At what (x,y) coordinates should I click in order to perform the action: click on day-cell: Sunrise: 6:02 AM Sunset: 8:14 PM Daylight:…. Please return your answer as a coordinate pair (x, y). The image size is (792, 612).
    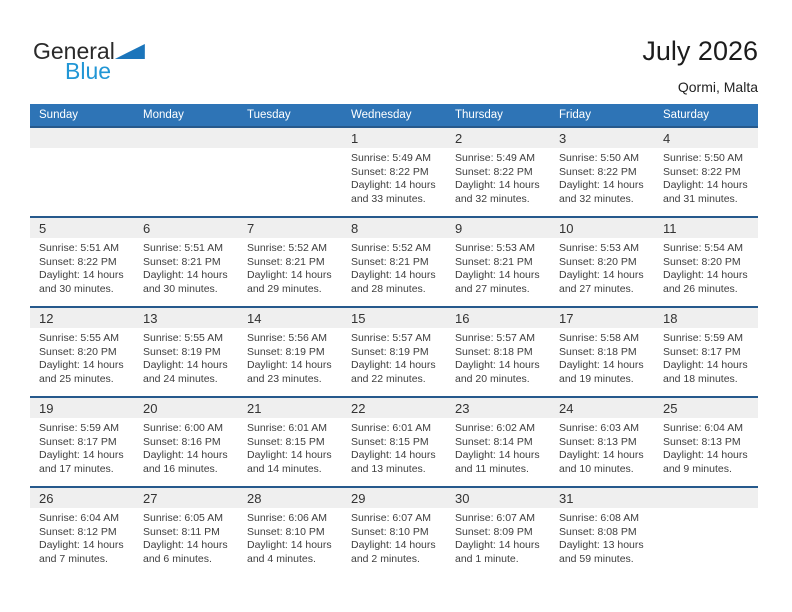
    Looking at the image, I should click on (498, 447).